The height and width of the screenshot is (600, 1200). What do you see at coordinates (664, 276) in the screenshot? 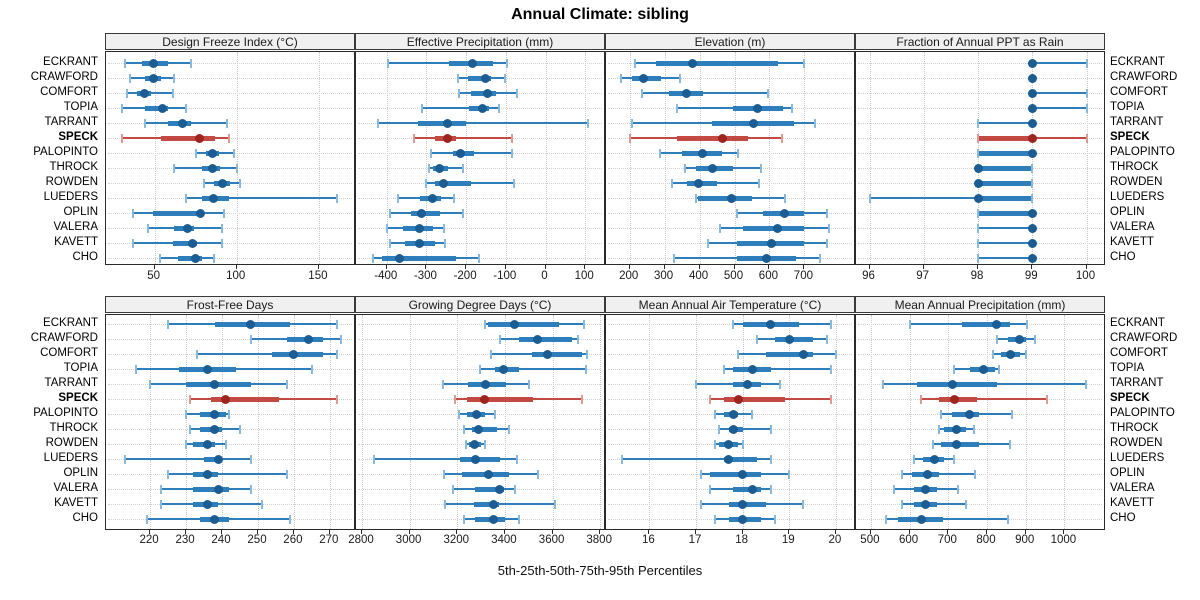
I see `tick-label: 300` at bounding box center [664, 276].